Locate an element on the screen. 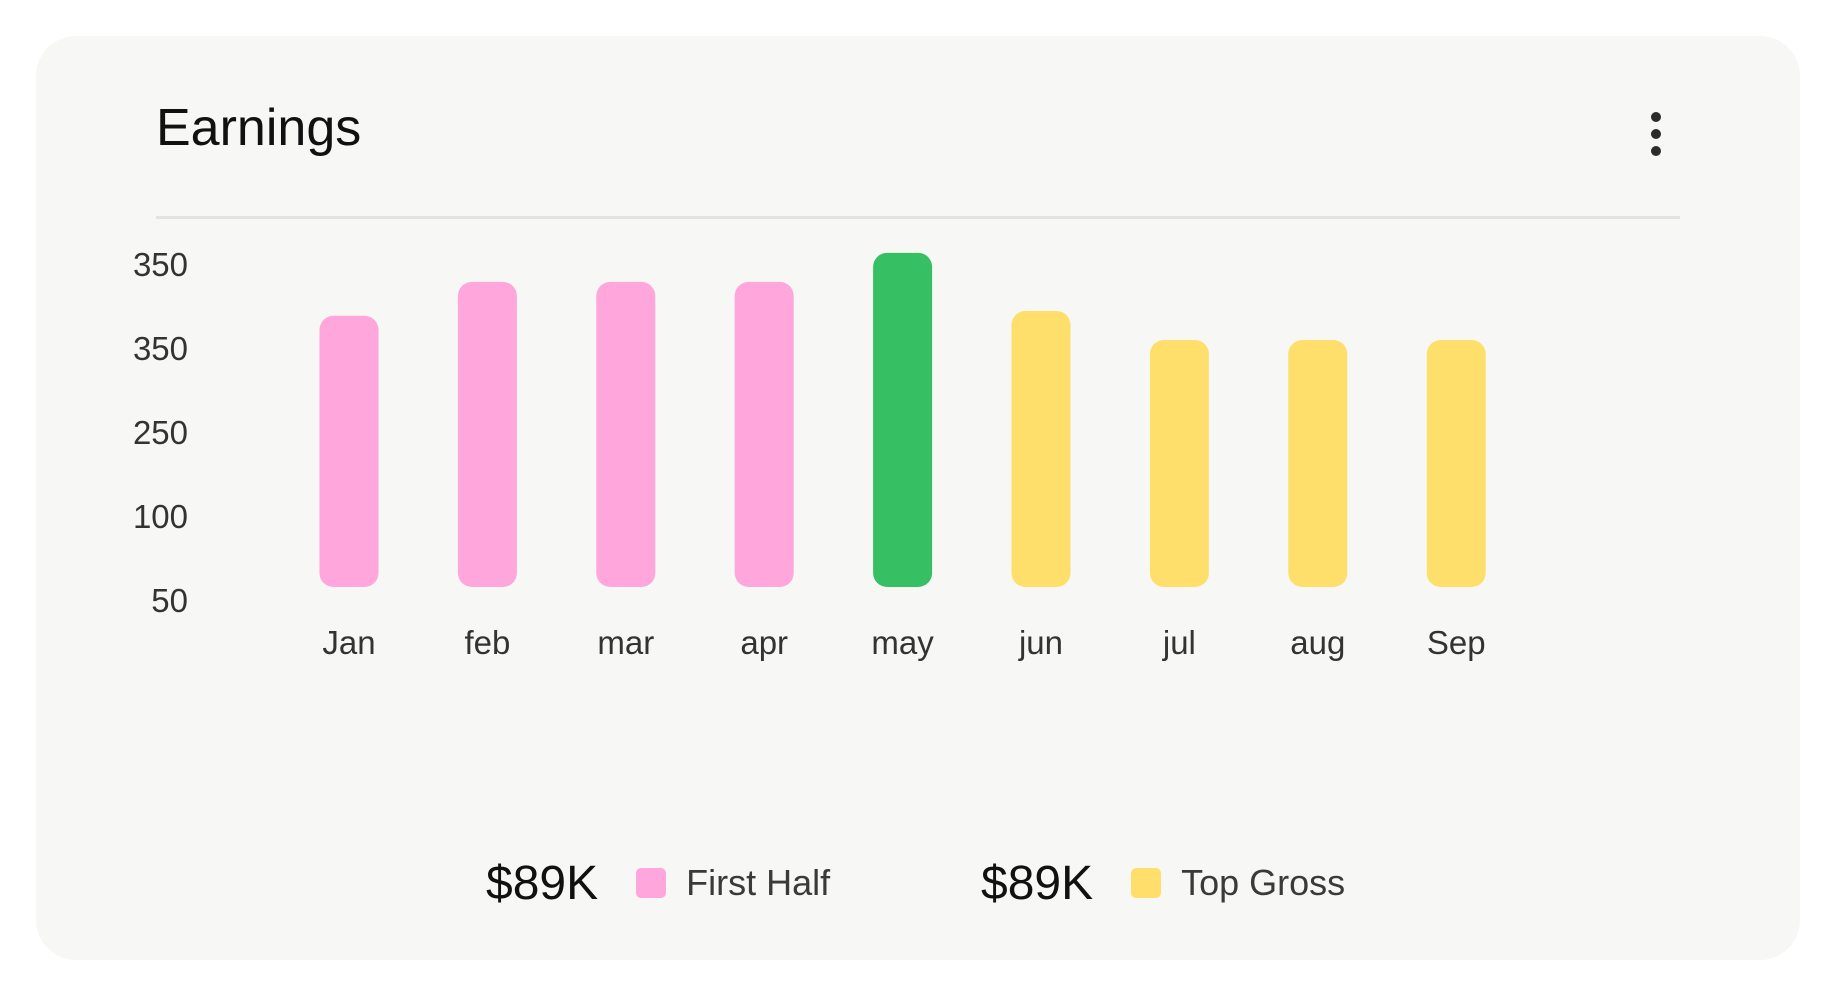 The width and height of the screenshot is (1836, 996). y-tick-label: 50 is located at coordinates (169, 600).